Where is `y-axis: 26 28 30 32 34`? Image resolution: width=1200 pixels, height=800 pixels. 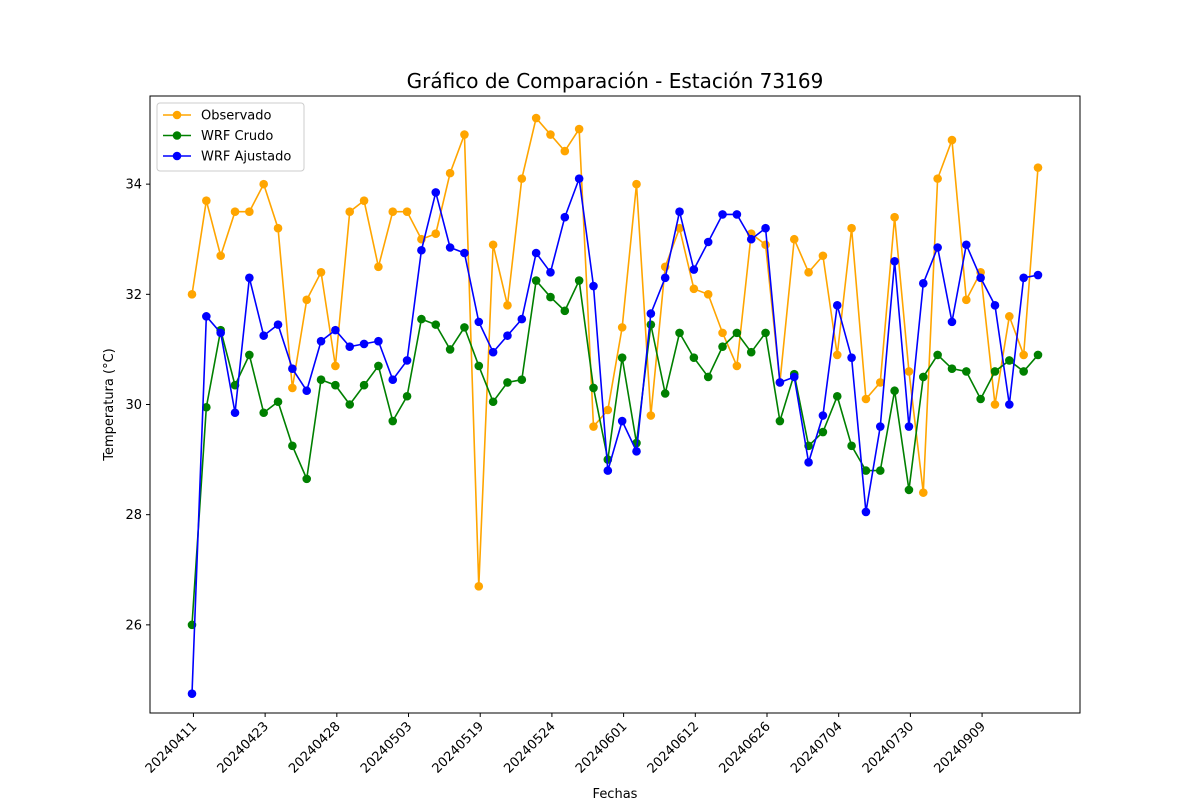
y-axis: 26 28 30 32 34 is located at coordinates (137, 405).